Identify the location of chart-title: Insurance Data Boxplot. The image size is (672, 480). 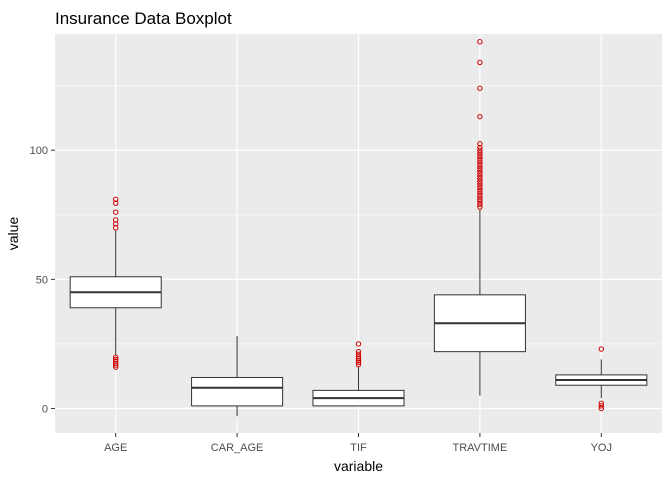
(143, 18).